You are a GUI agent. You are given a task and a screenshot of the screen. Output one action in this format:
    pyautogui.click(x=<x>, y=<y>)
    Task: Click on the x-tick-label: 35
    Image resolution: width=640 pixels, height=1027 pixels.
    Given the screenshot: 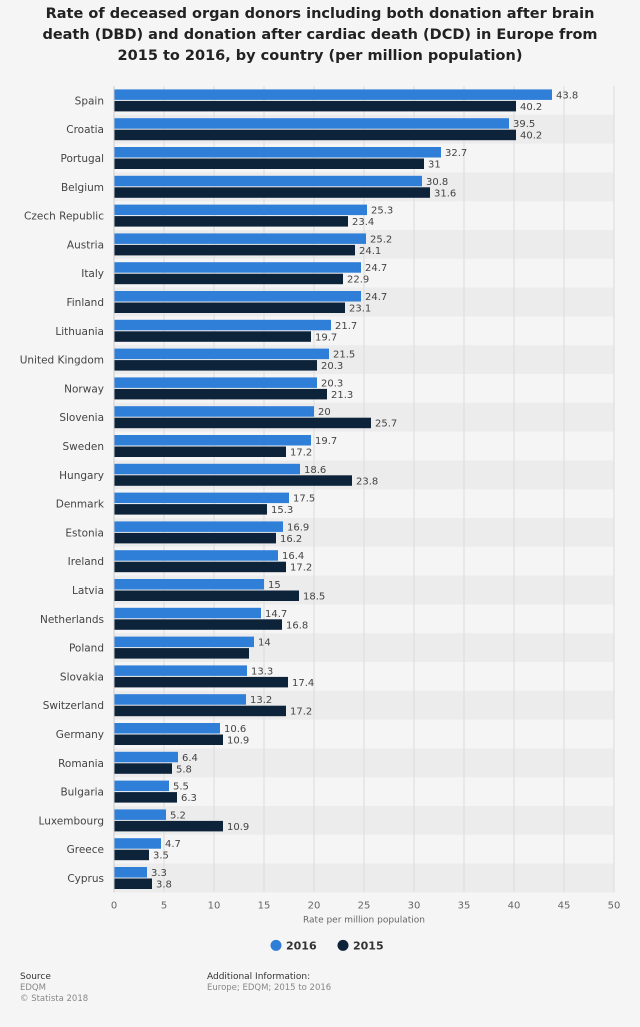 What is the action you would take?
    pyautogui.click(x=464, y=905)
    